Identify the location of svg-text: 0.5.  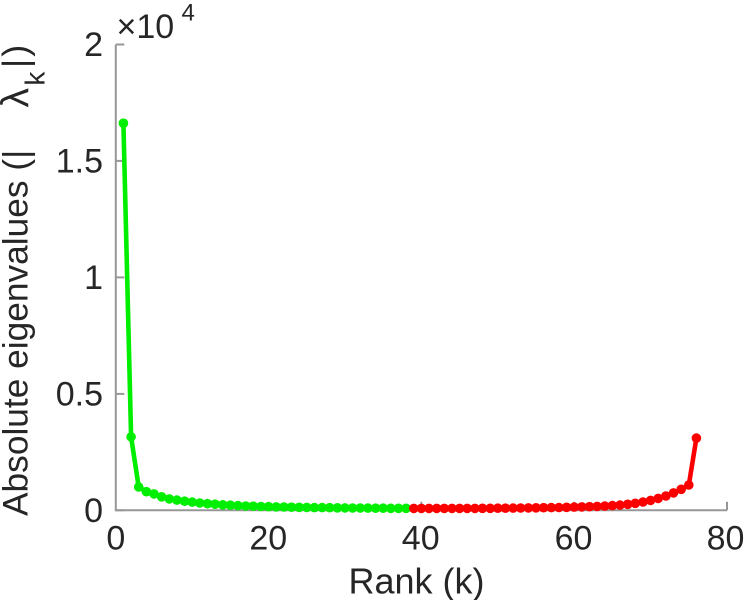
(79, 395).